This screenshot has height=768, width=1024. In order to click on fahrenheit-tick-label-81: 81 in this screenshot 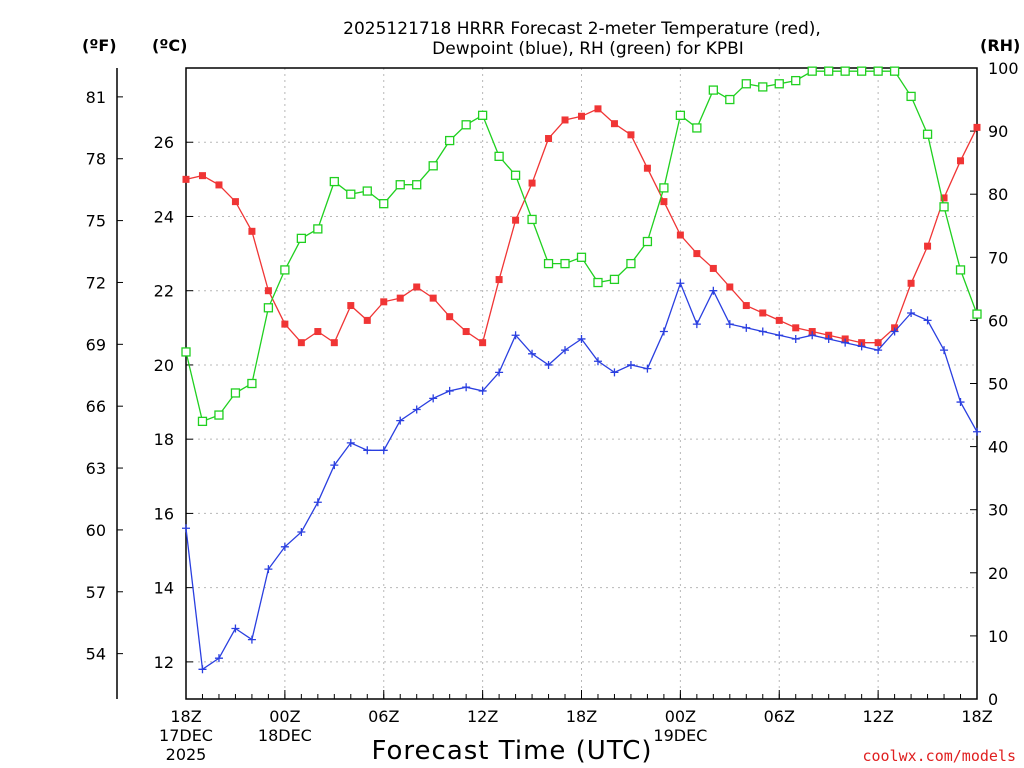, I will do `click(96, 97)`.